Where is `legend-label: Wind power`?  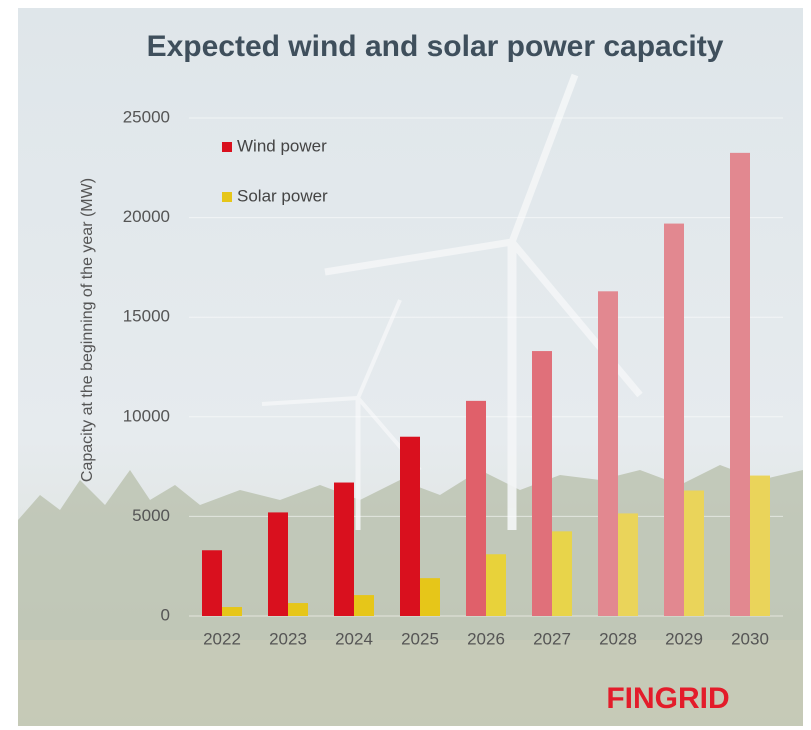
legend-label: Wind power is located at coordinates (282, 145).